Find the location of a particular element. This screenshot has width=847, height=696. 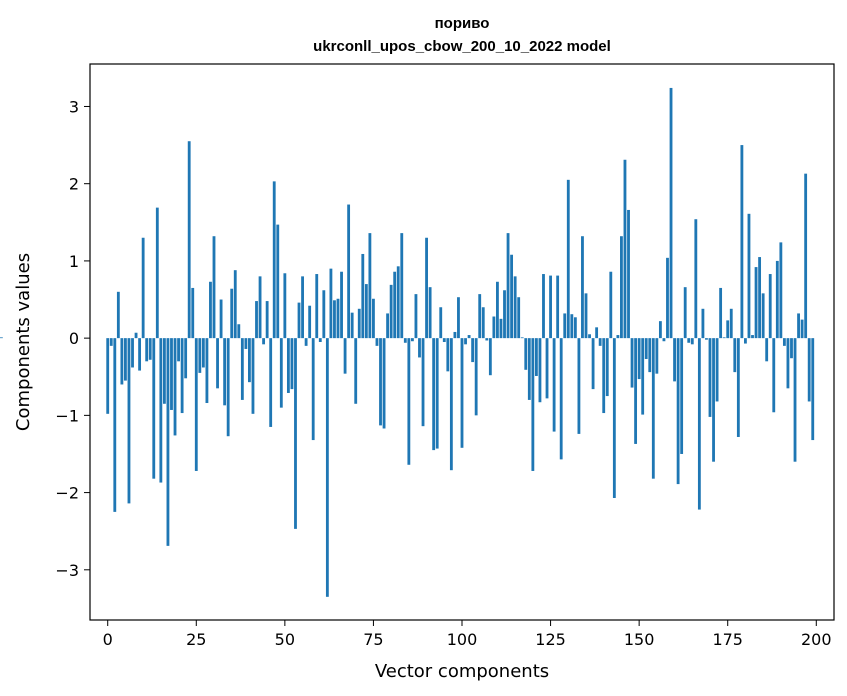

x-tick-label-8: 200 is located at coordinates (816, 639).